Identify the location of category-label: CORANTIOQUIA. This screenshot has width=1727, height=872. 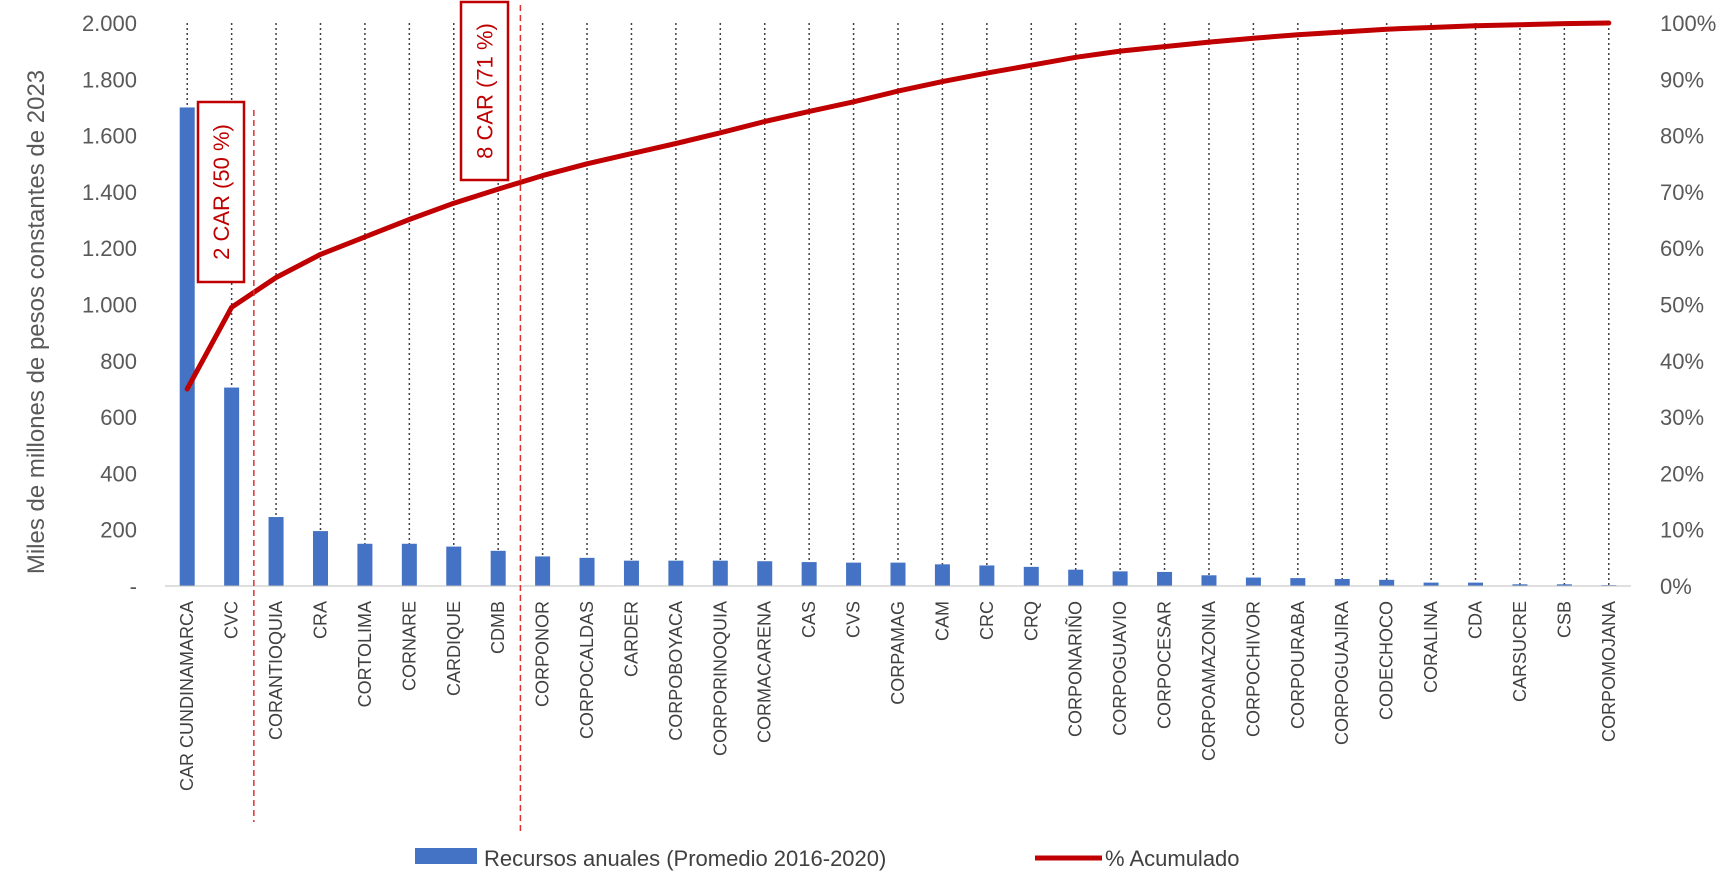
(276, 670).